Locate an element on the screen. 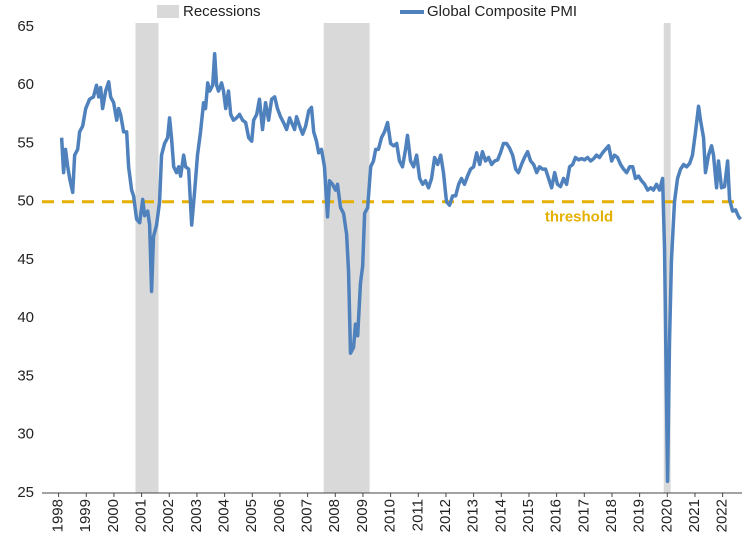 This screenshot has height=545, width=750. x-tick-label: 2012 is located at coordinates (445, 515).